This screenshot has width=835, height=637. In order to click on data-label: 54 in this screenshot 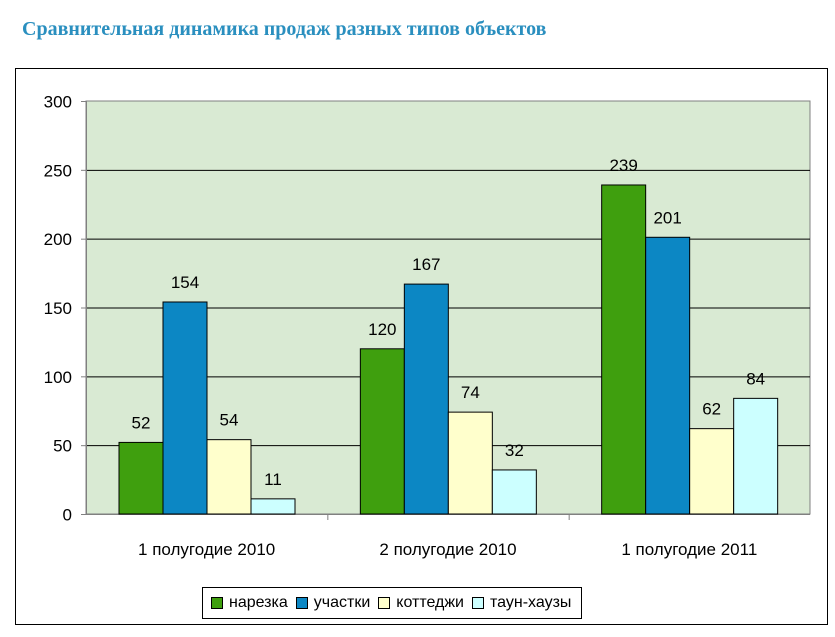, I will do `click(229, 420)`.